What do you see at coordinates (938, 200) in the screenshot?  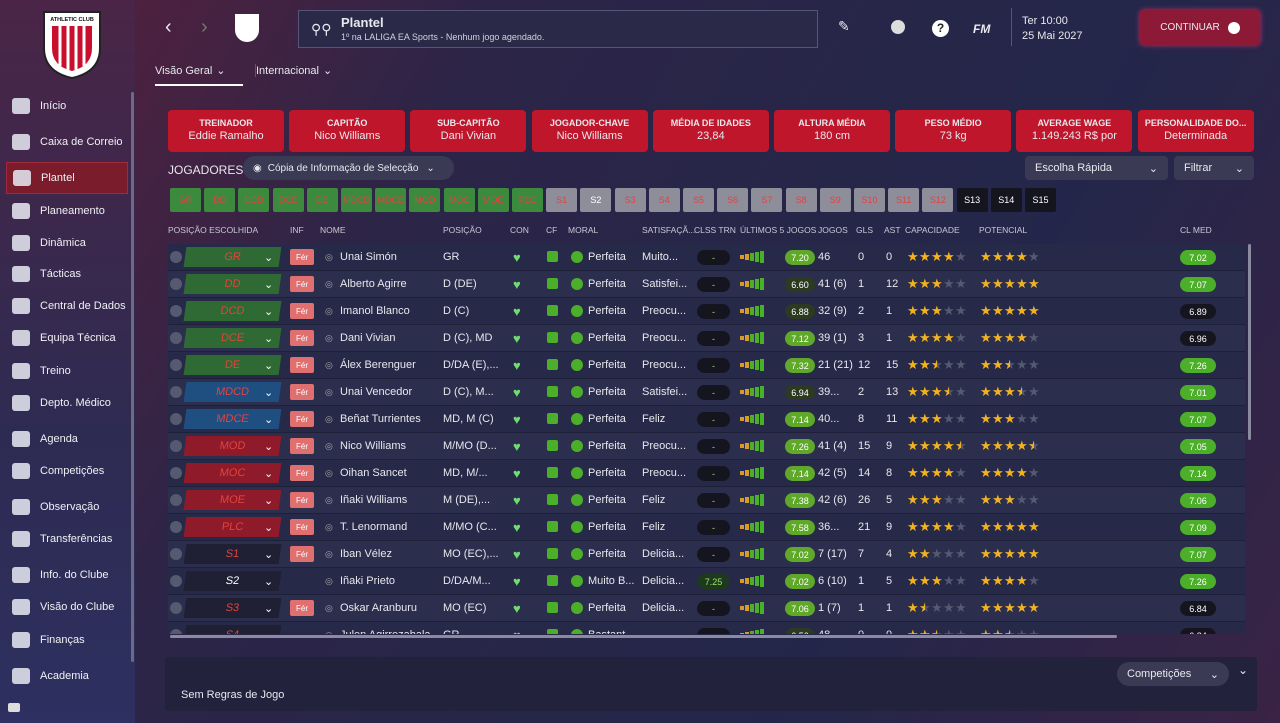 I see `position-filter: S12` at bounding box center [938, 200].